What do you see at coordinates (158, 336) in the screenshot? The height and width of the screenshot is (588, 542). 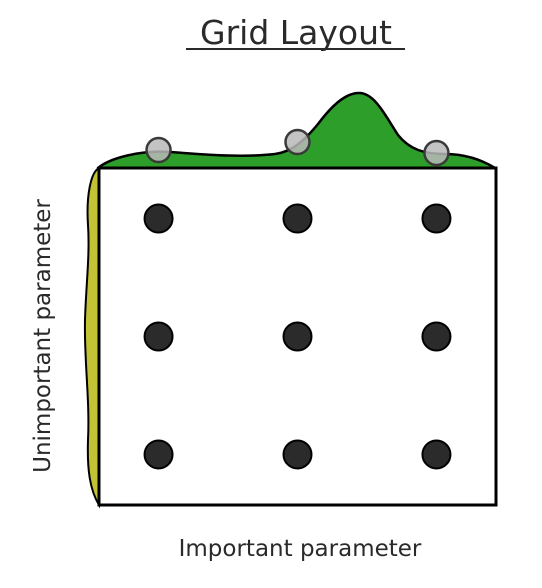 I see `grid-point-r2-c1` at bounding box center [158, 336].